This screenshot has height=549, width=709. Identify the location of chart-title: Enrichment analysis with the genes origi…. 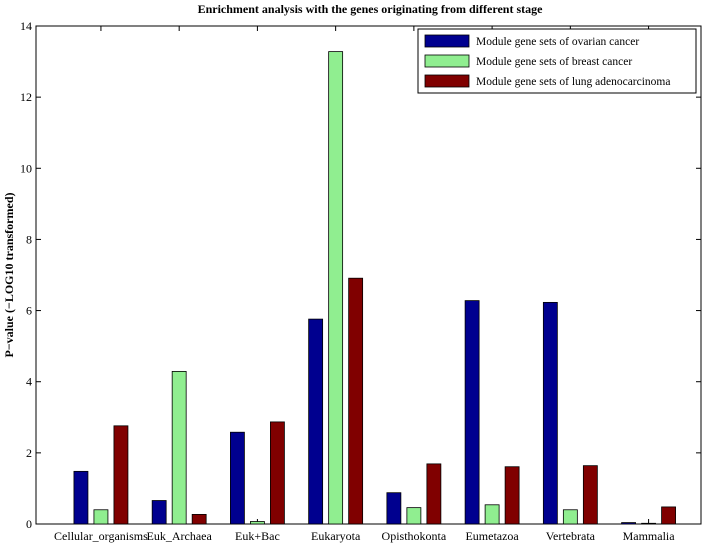
(371, 9).